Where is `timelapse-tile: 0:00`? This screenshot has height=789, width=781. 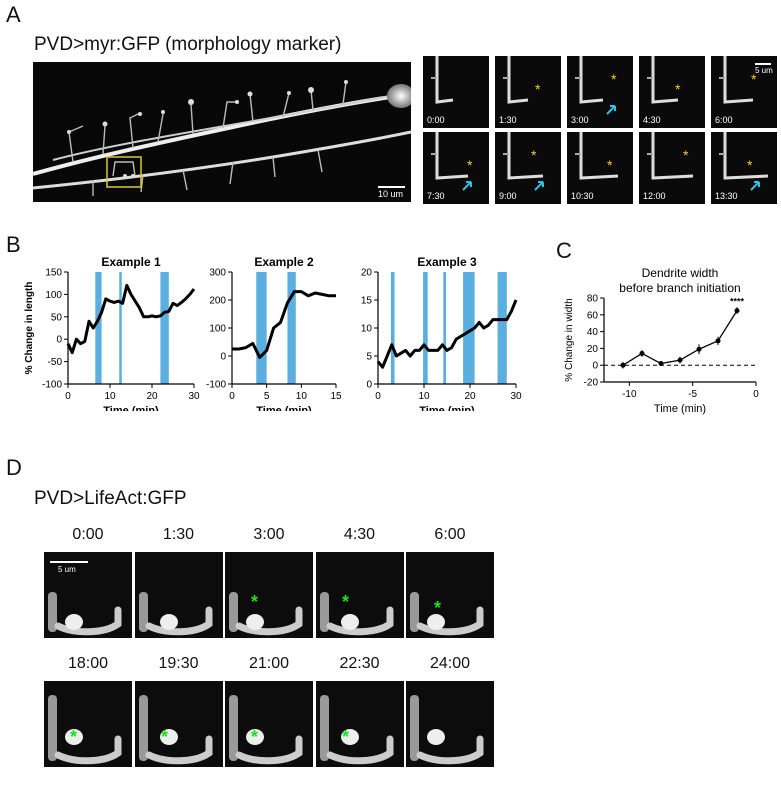
timelapse-tile: 0:00 is located at coordinates (456, 92).